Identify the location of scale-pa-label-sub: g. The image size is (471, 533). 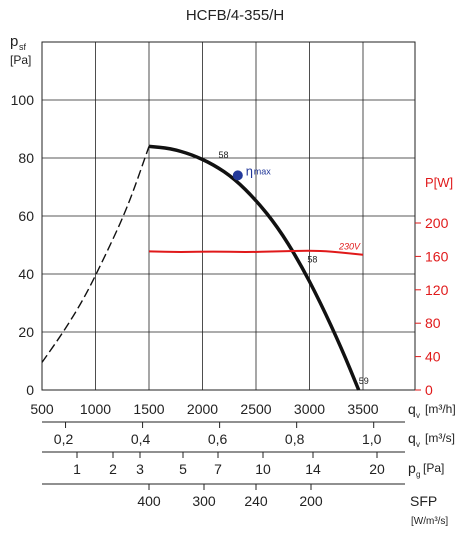
(418, 474).